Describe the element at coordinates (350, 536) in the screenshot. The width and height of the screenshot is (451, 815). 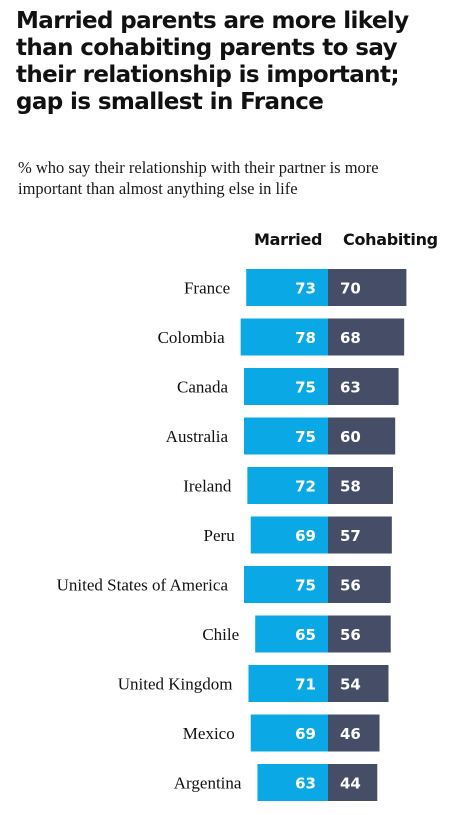
I see `value-label-cohabiting: 57` at that location.